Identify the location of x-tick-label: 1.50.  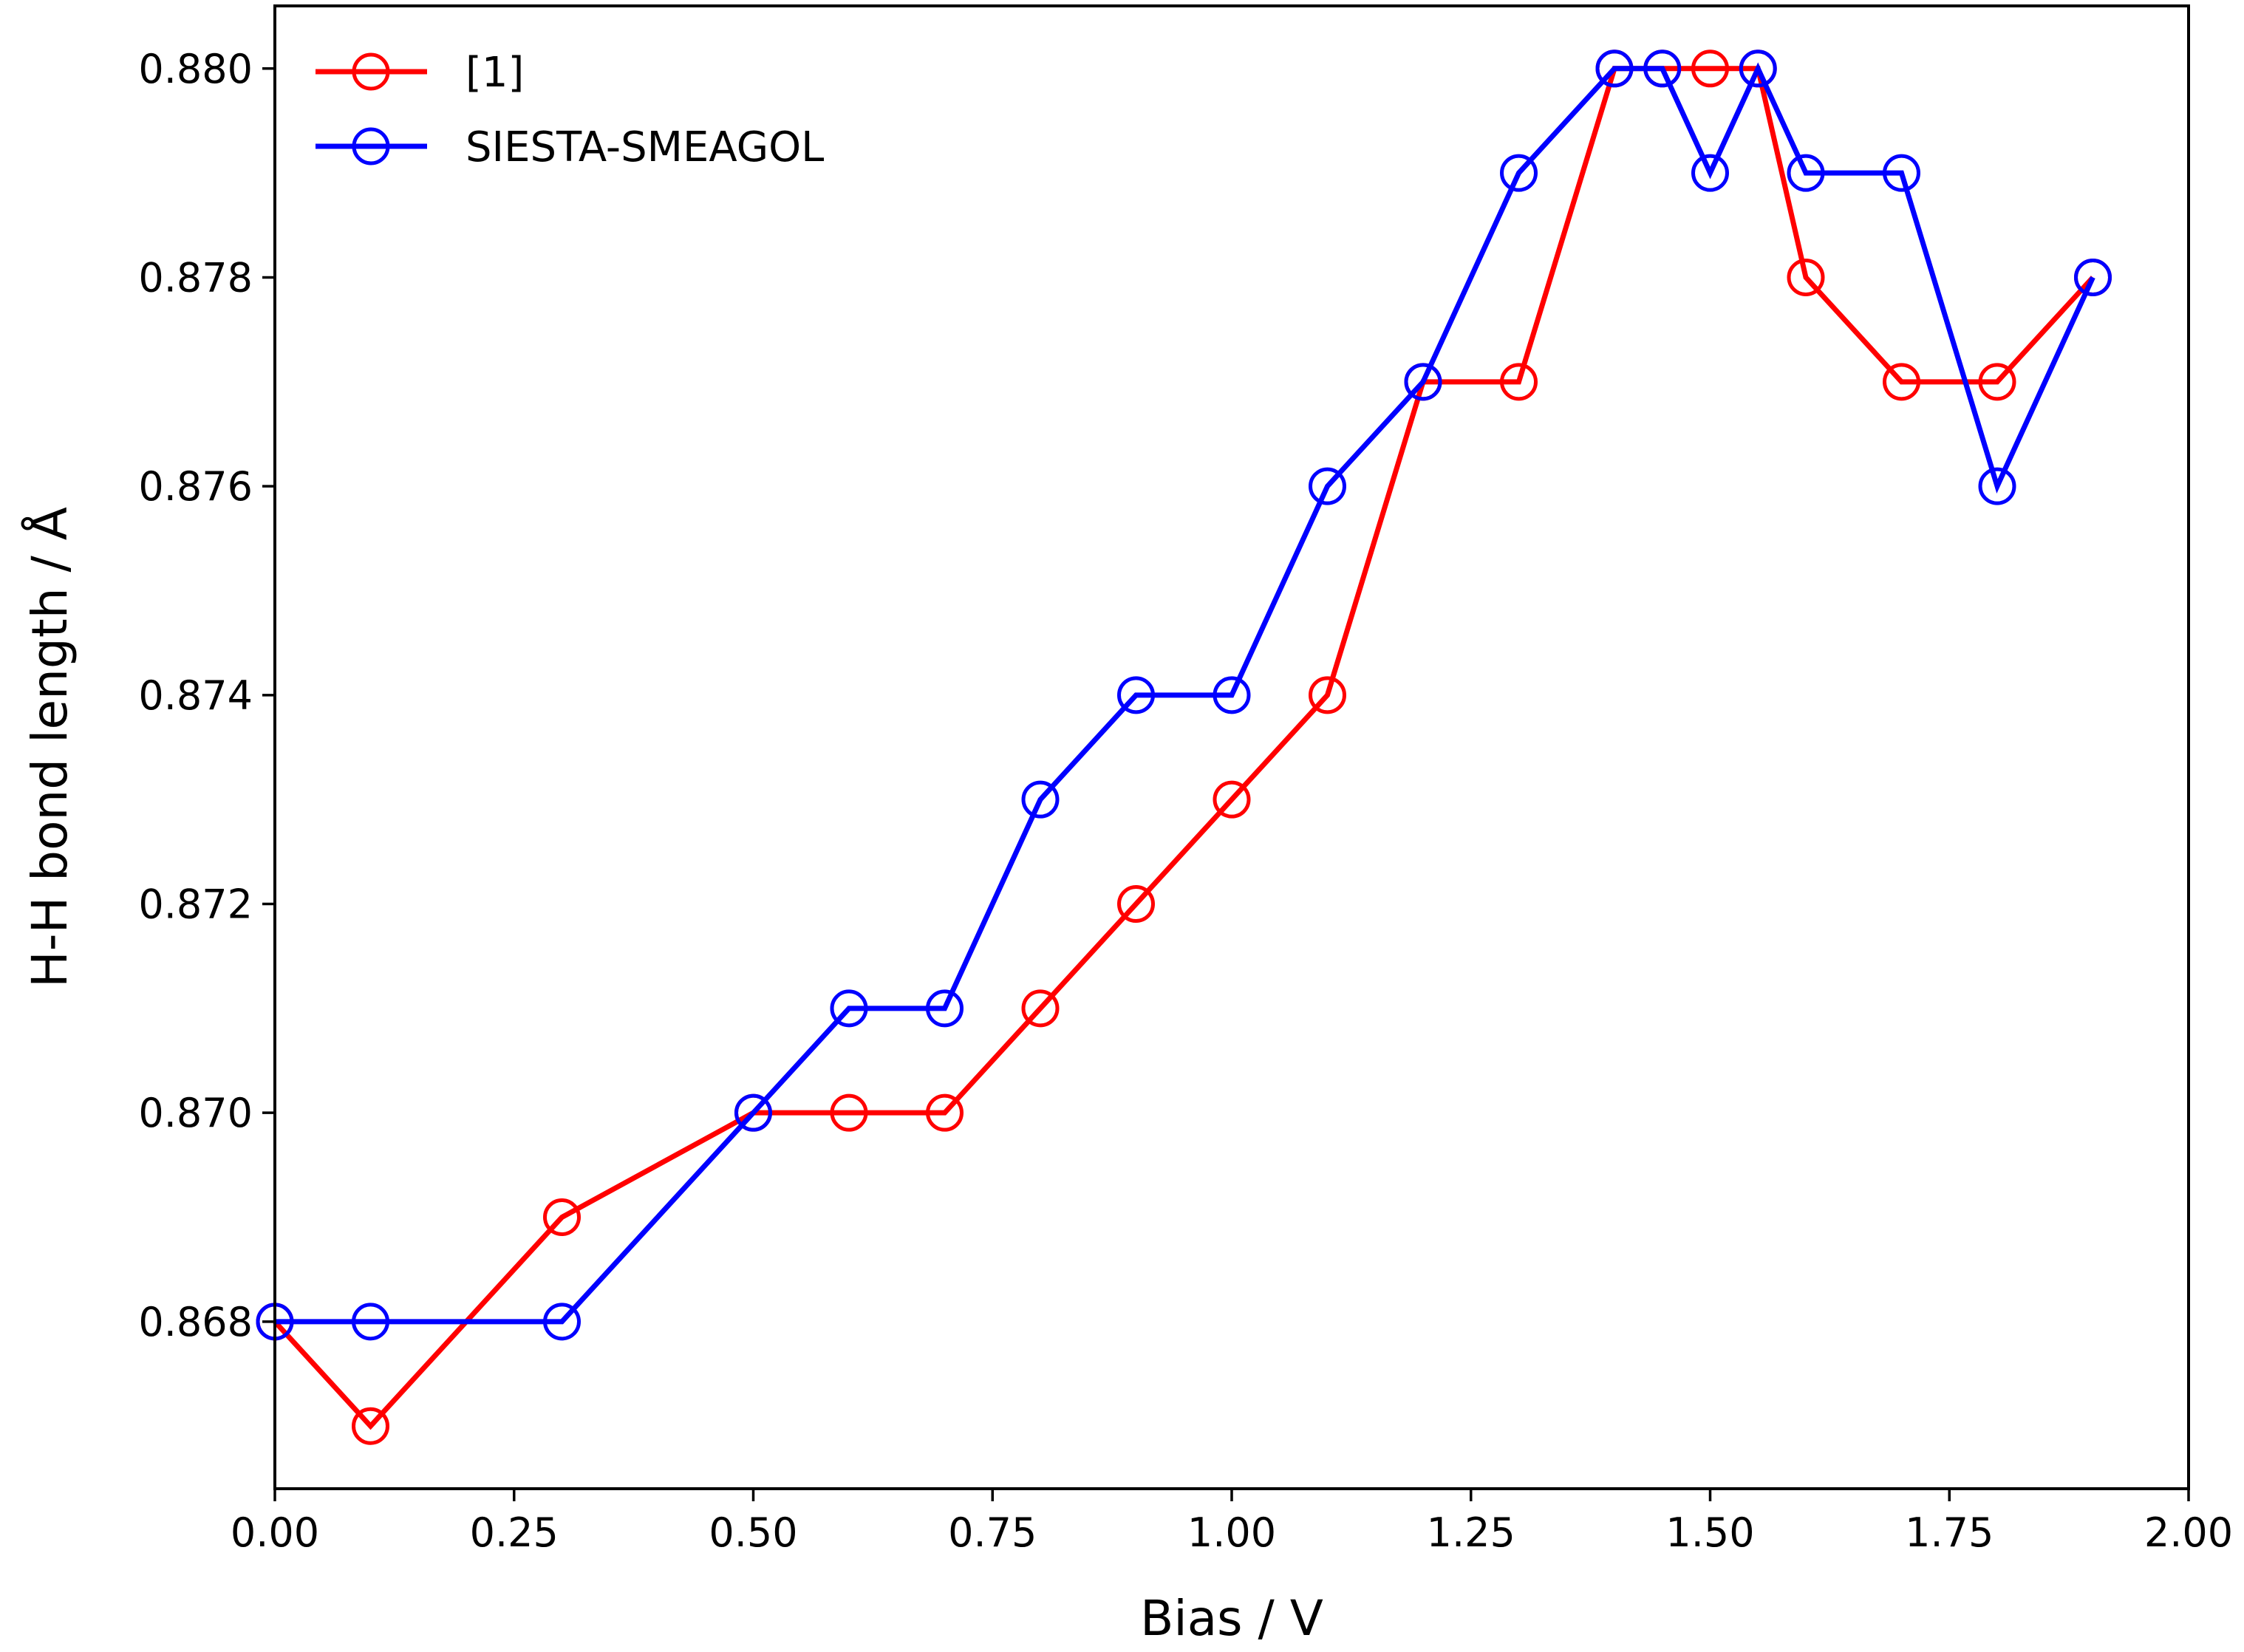
(1709, 1532).